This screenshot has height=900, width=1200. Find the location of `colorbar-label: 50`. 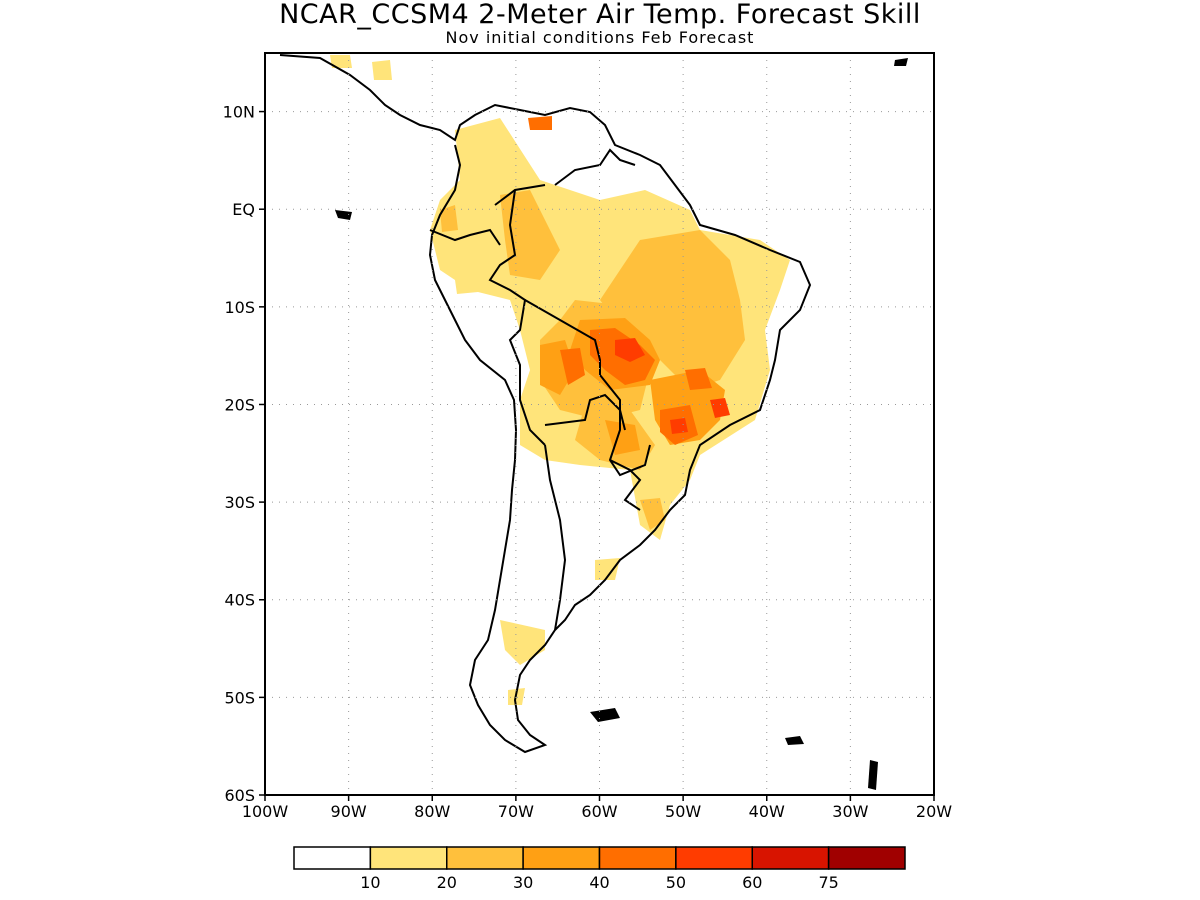

colorbar-label: 50 is located at coordinates (676, 882).